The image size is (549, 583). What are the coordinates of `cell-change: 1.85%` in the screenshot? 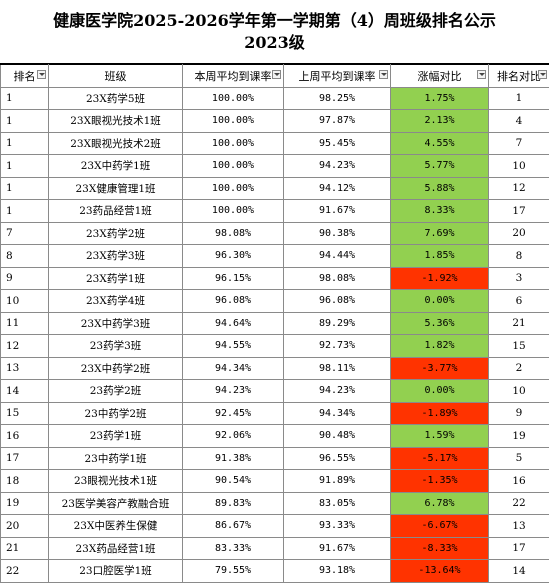 It's located at (440, 256).